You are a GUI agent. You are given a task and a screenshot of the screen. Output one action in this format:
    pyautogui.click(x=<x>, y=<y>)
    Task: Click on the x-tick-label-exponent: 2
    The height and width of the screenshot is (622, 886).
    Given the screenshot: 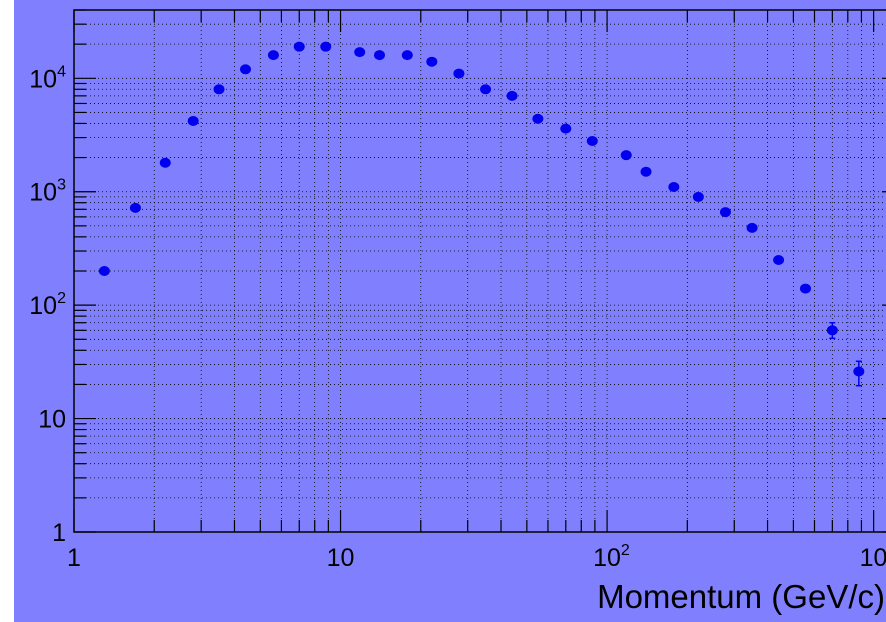 What is the action you would take?
    pyautogui.click(x=625, y=550)
    